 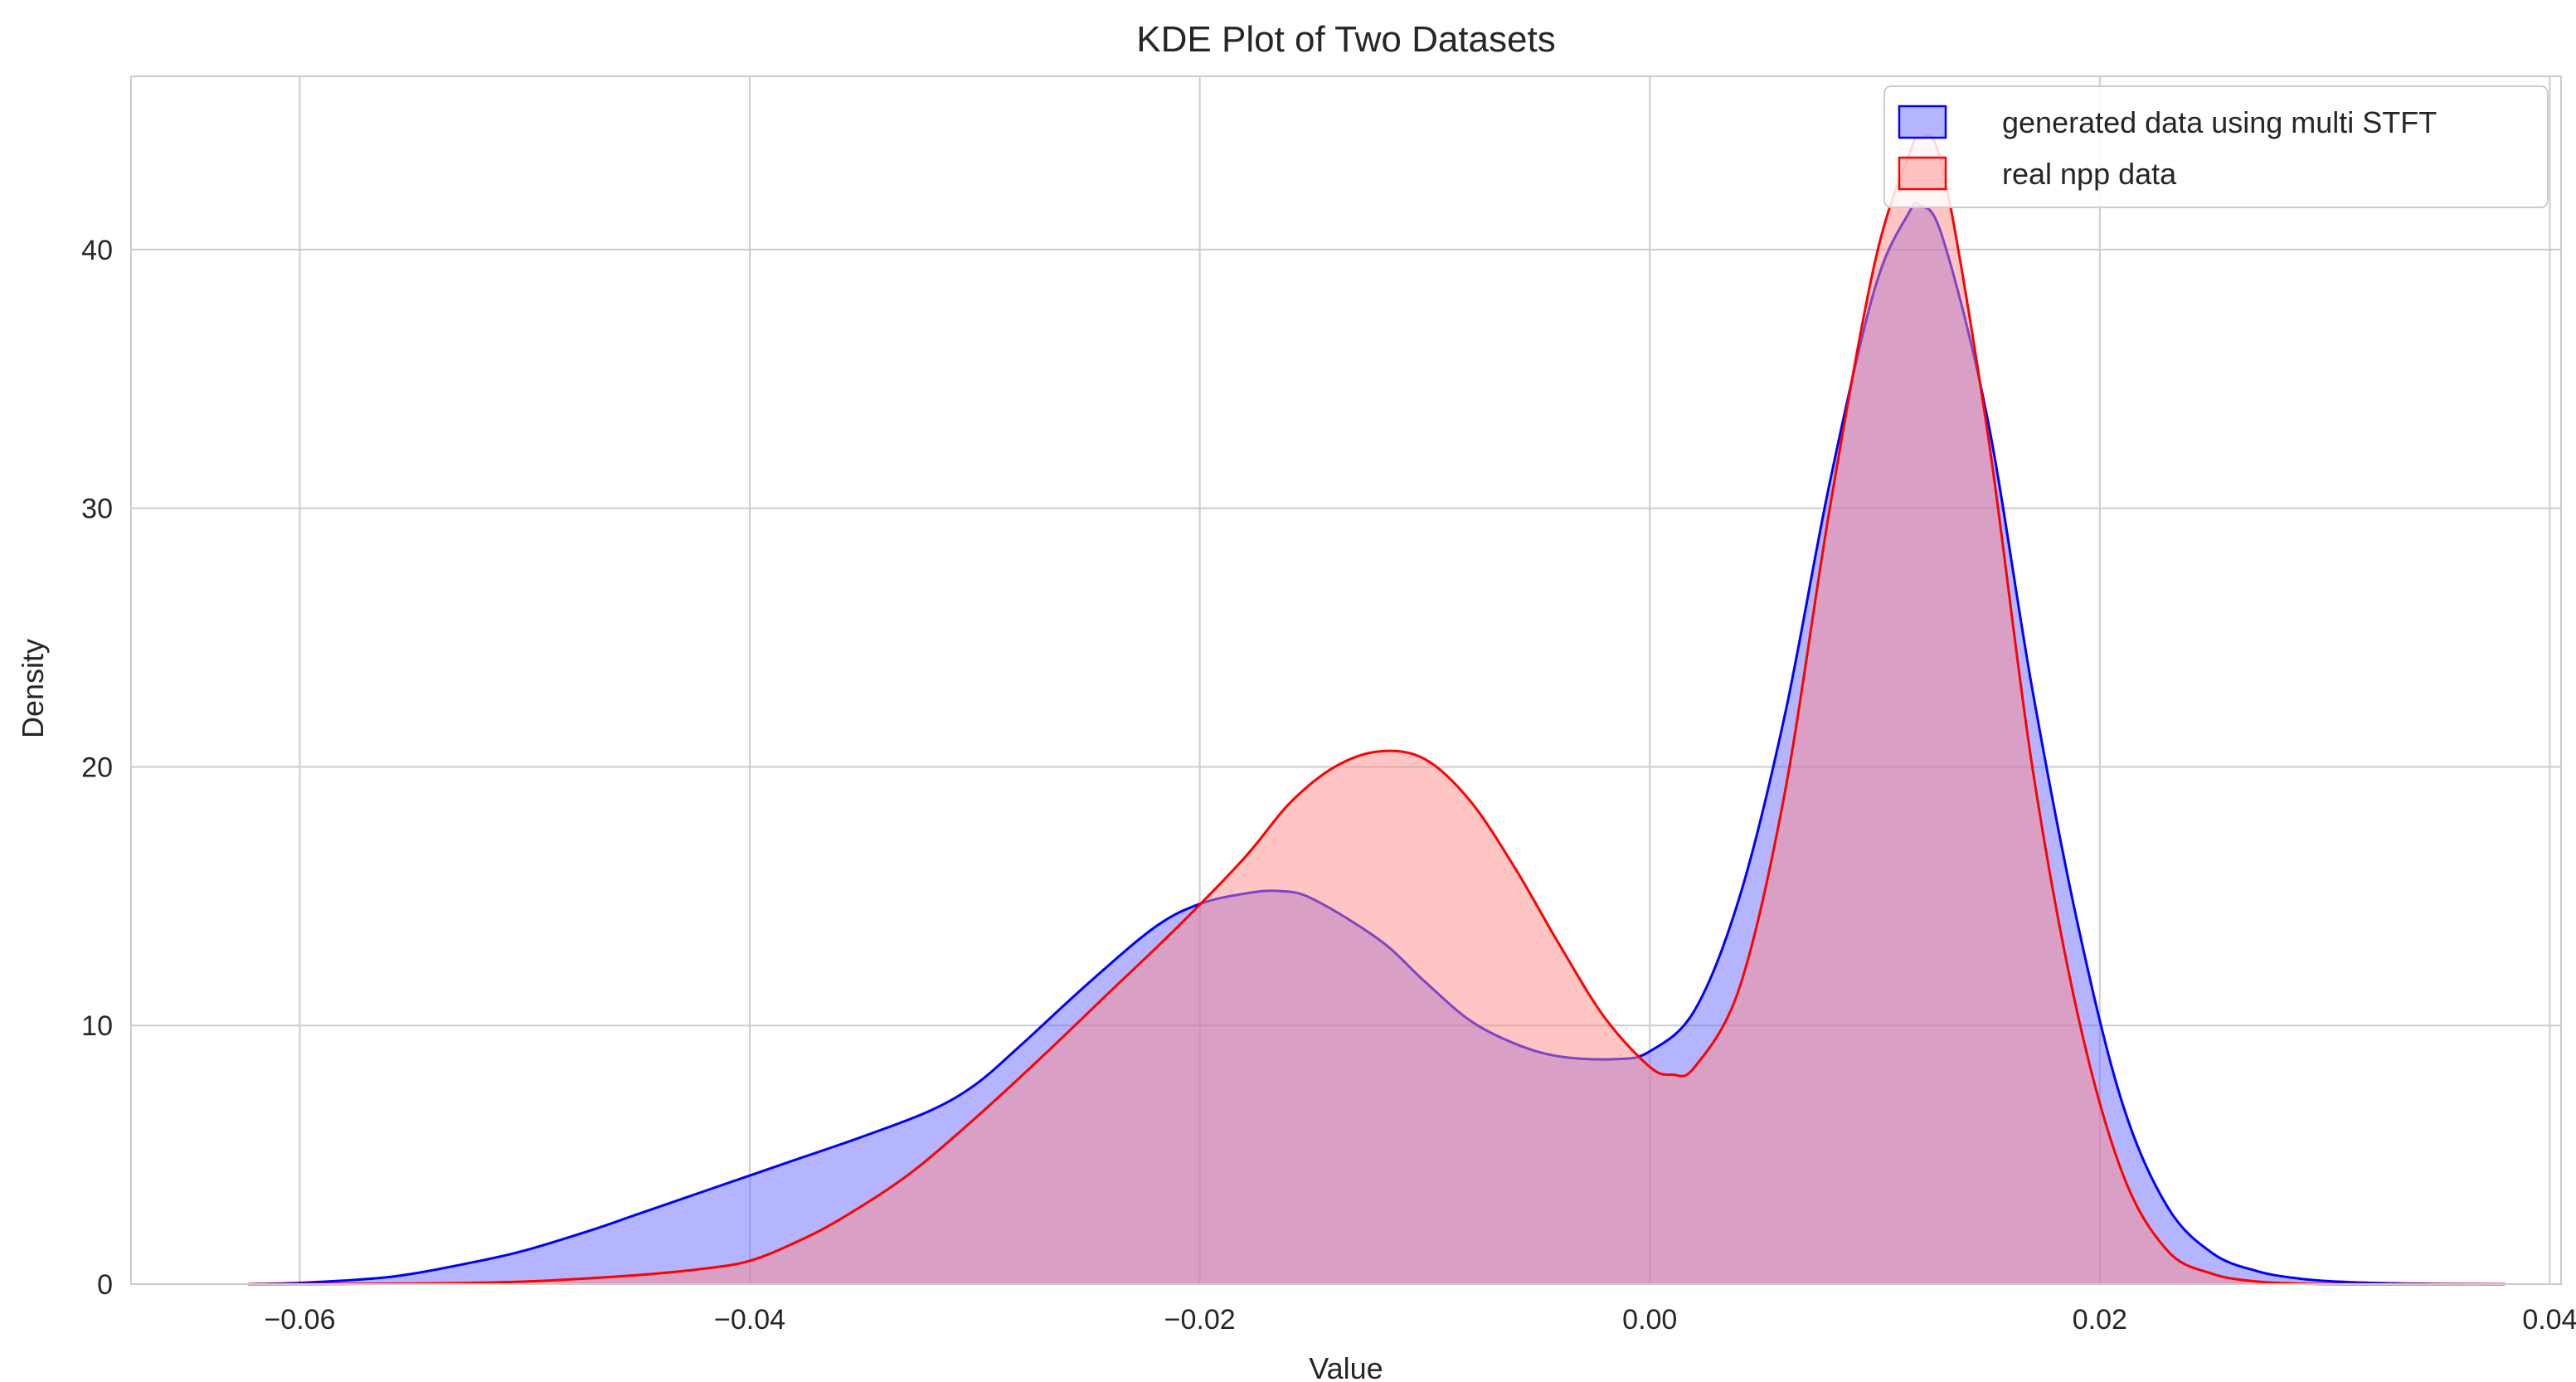 I want to click on x-tick-label: 0.00, so click(x=1649, y=1320).